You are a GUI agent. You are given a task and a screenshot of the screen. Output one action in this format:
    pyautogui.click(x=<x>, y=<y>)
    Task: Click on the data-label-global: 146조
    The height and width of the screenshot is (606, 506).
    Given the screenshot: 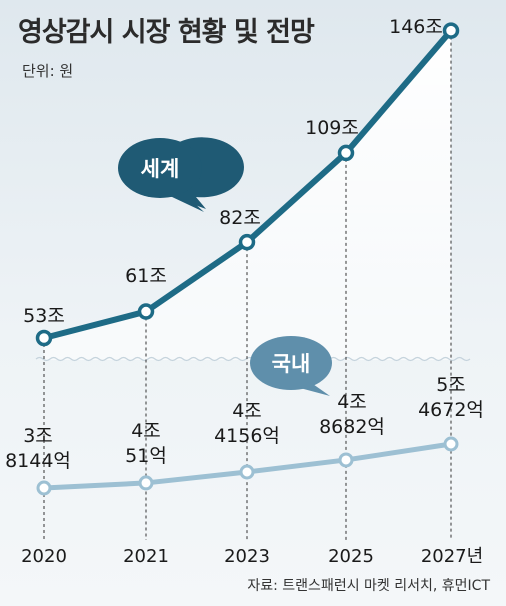 What is the action you would take?
    pyautogui.click(x=416, y=27)
    